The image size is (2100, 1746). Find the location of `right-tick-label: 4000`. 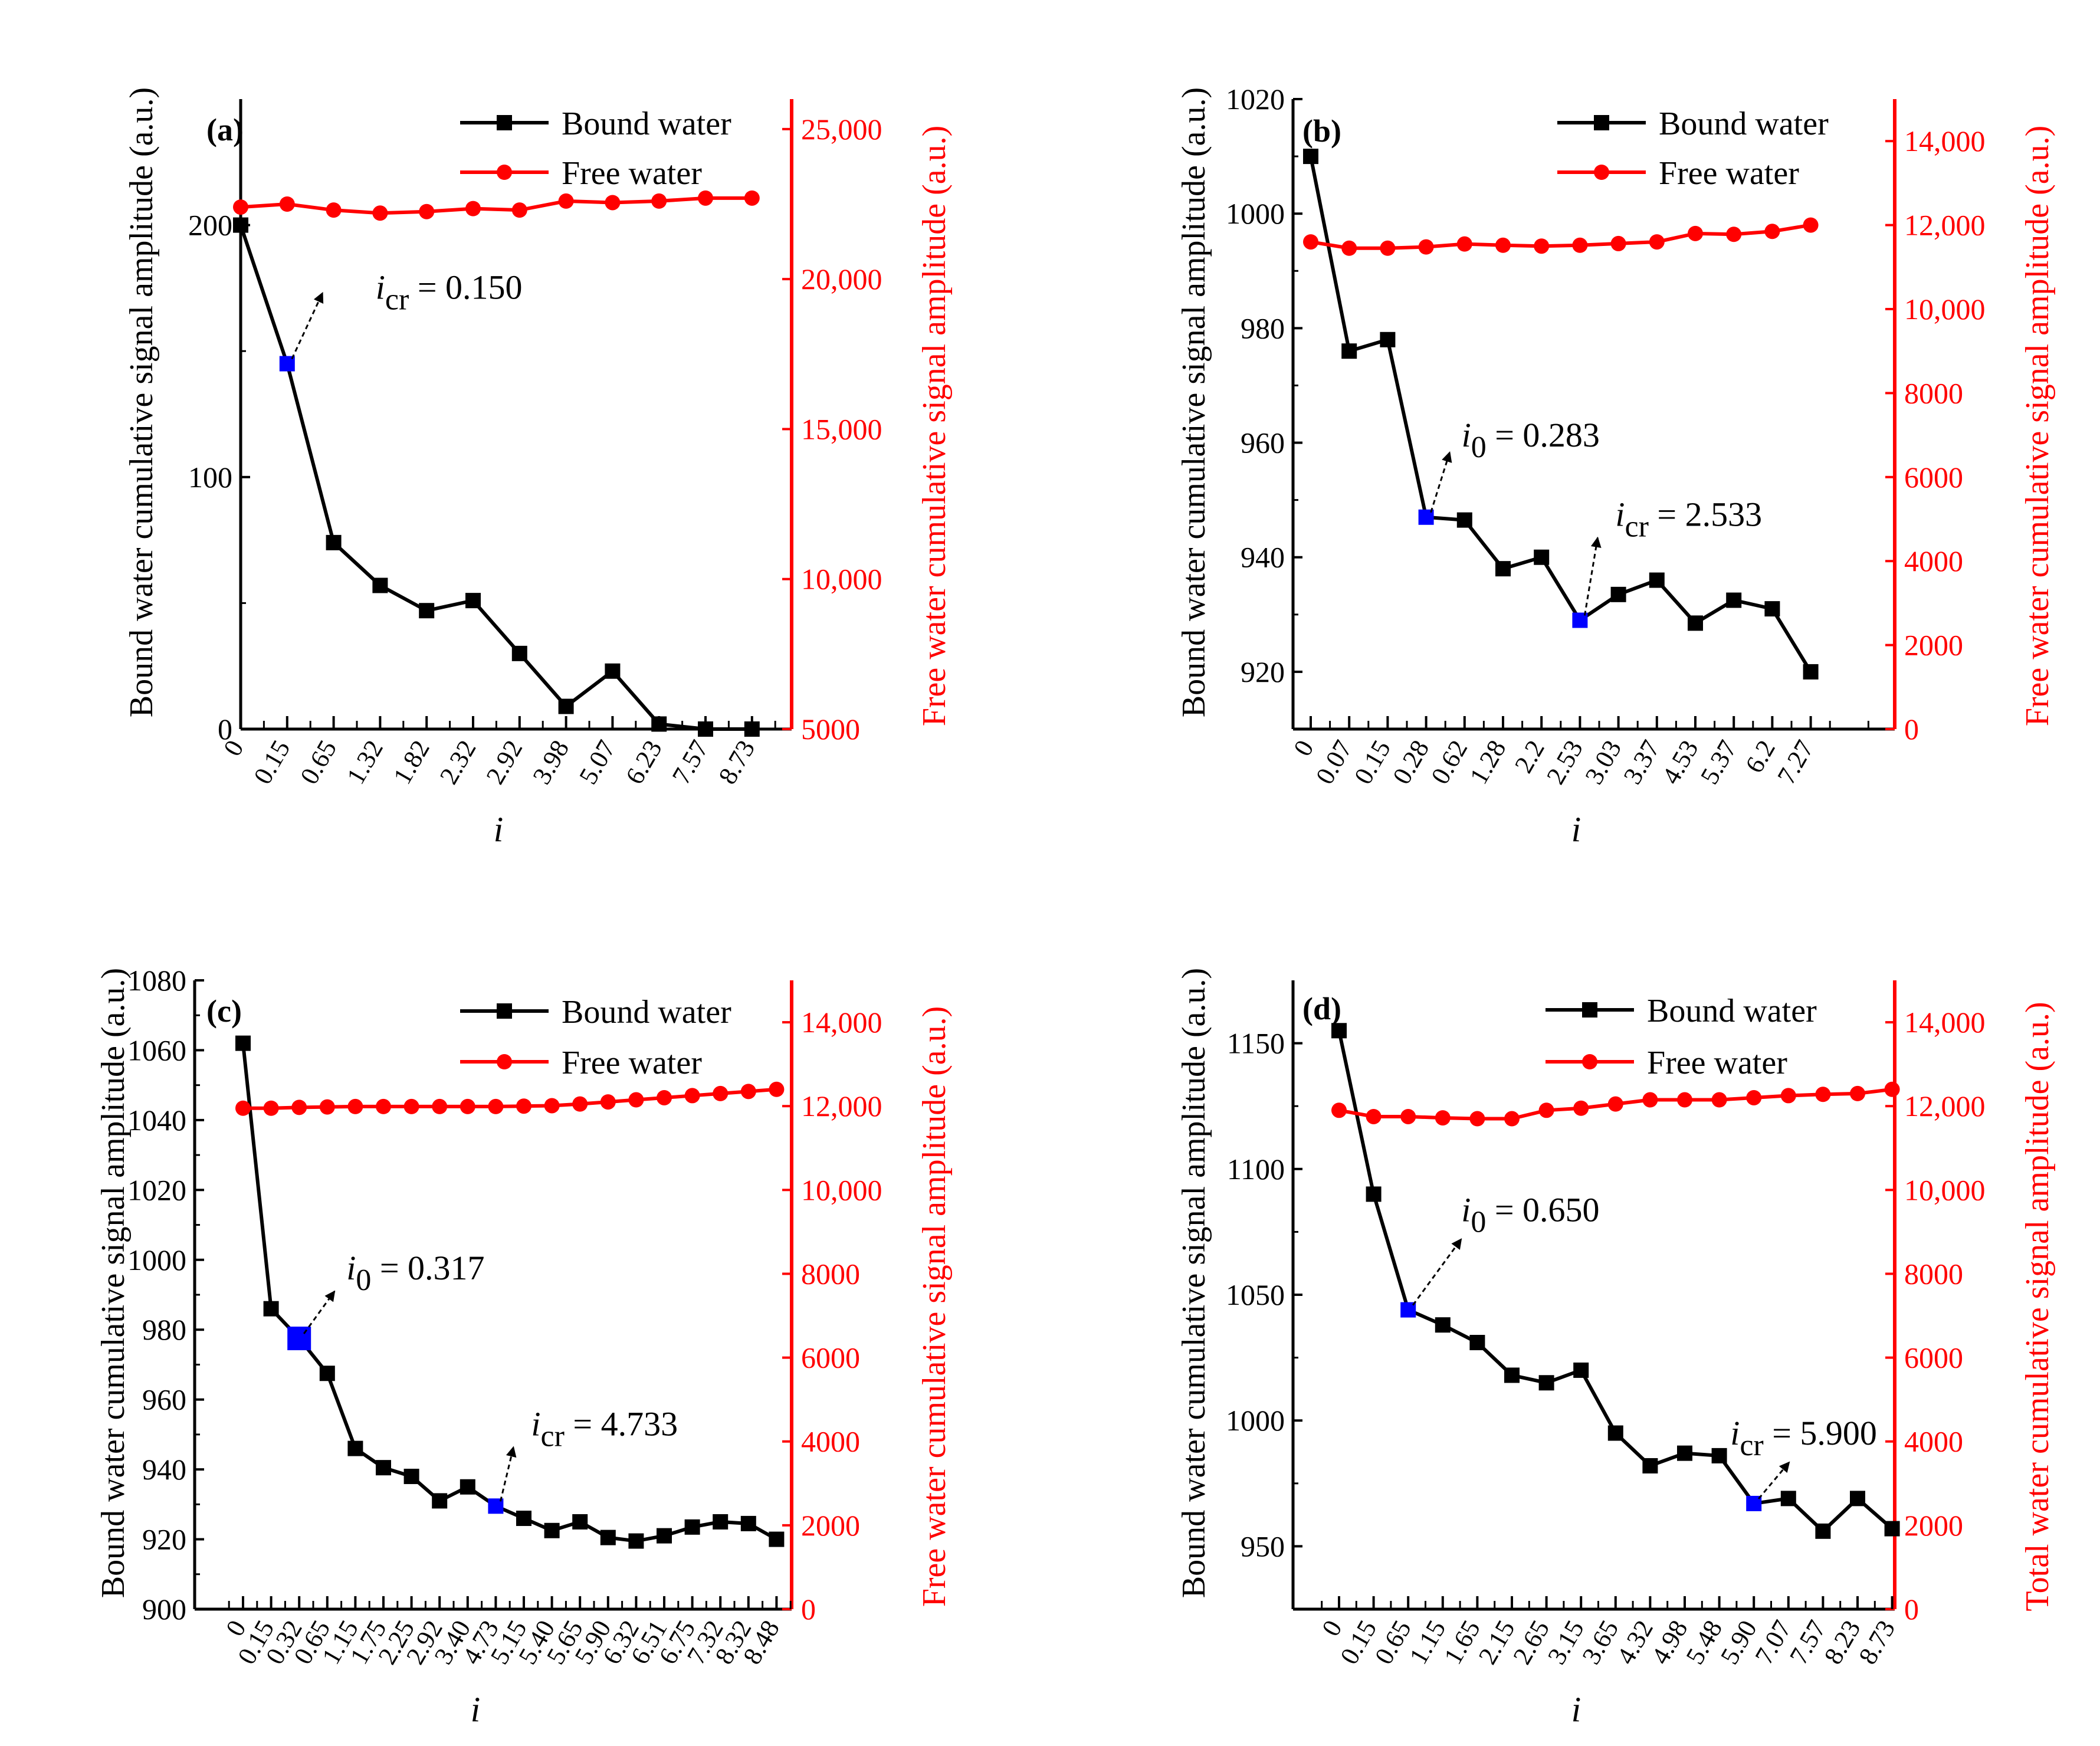

right-tick-label: 4000 is located at coordinates (830, 1441).